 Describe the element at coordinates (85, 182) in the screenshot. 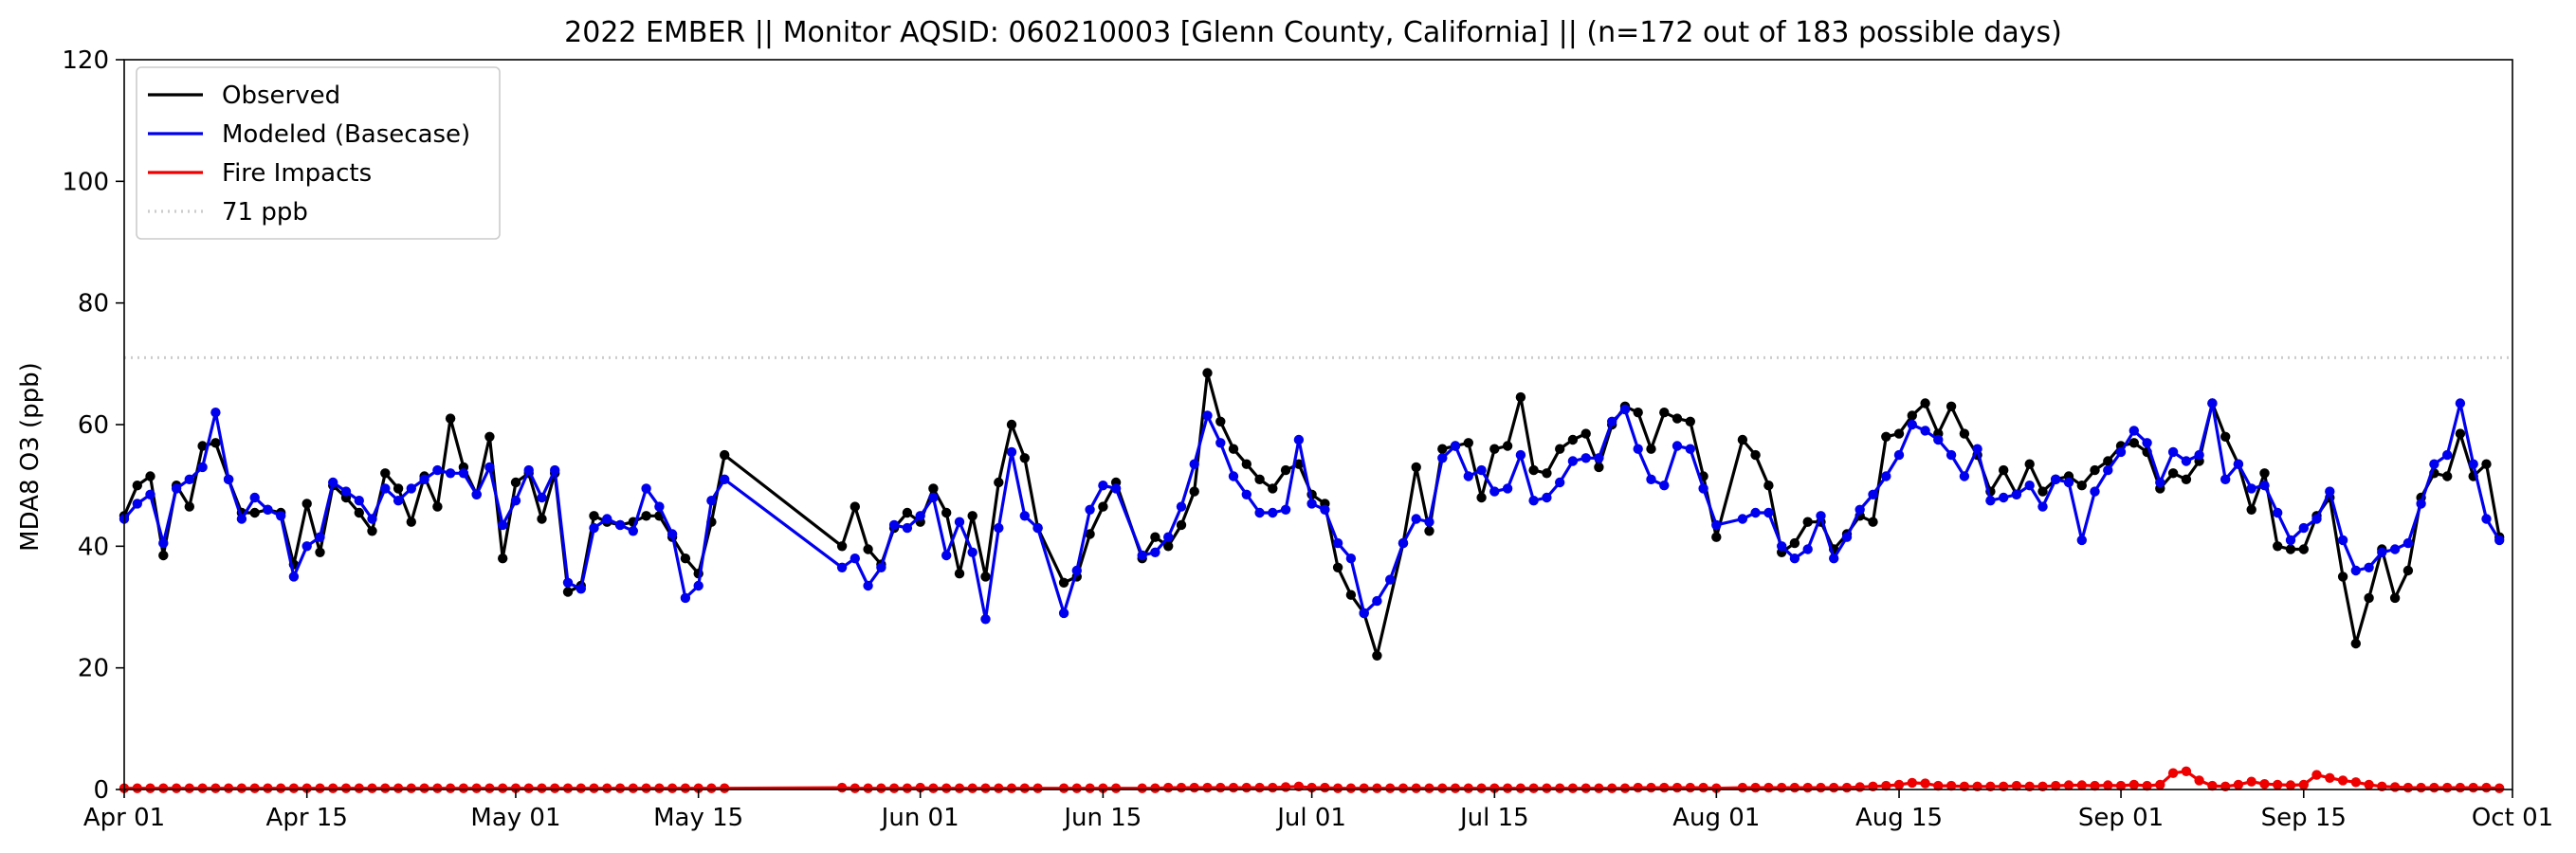

I see `y-tick-label: 100` at that location.